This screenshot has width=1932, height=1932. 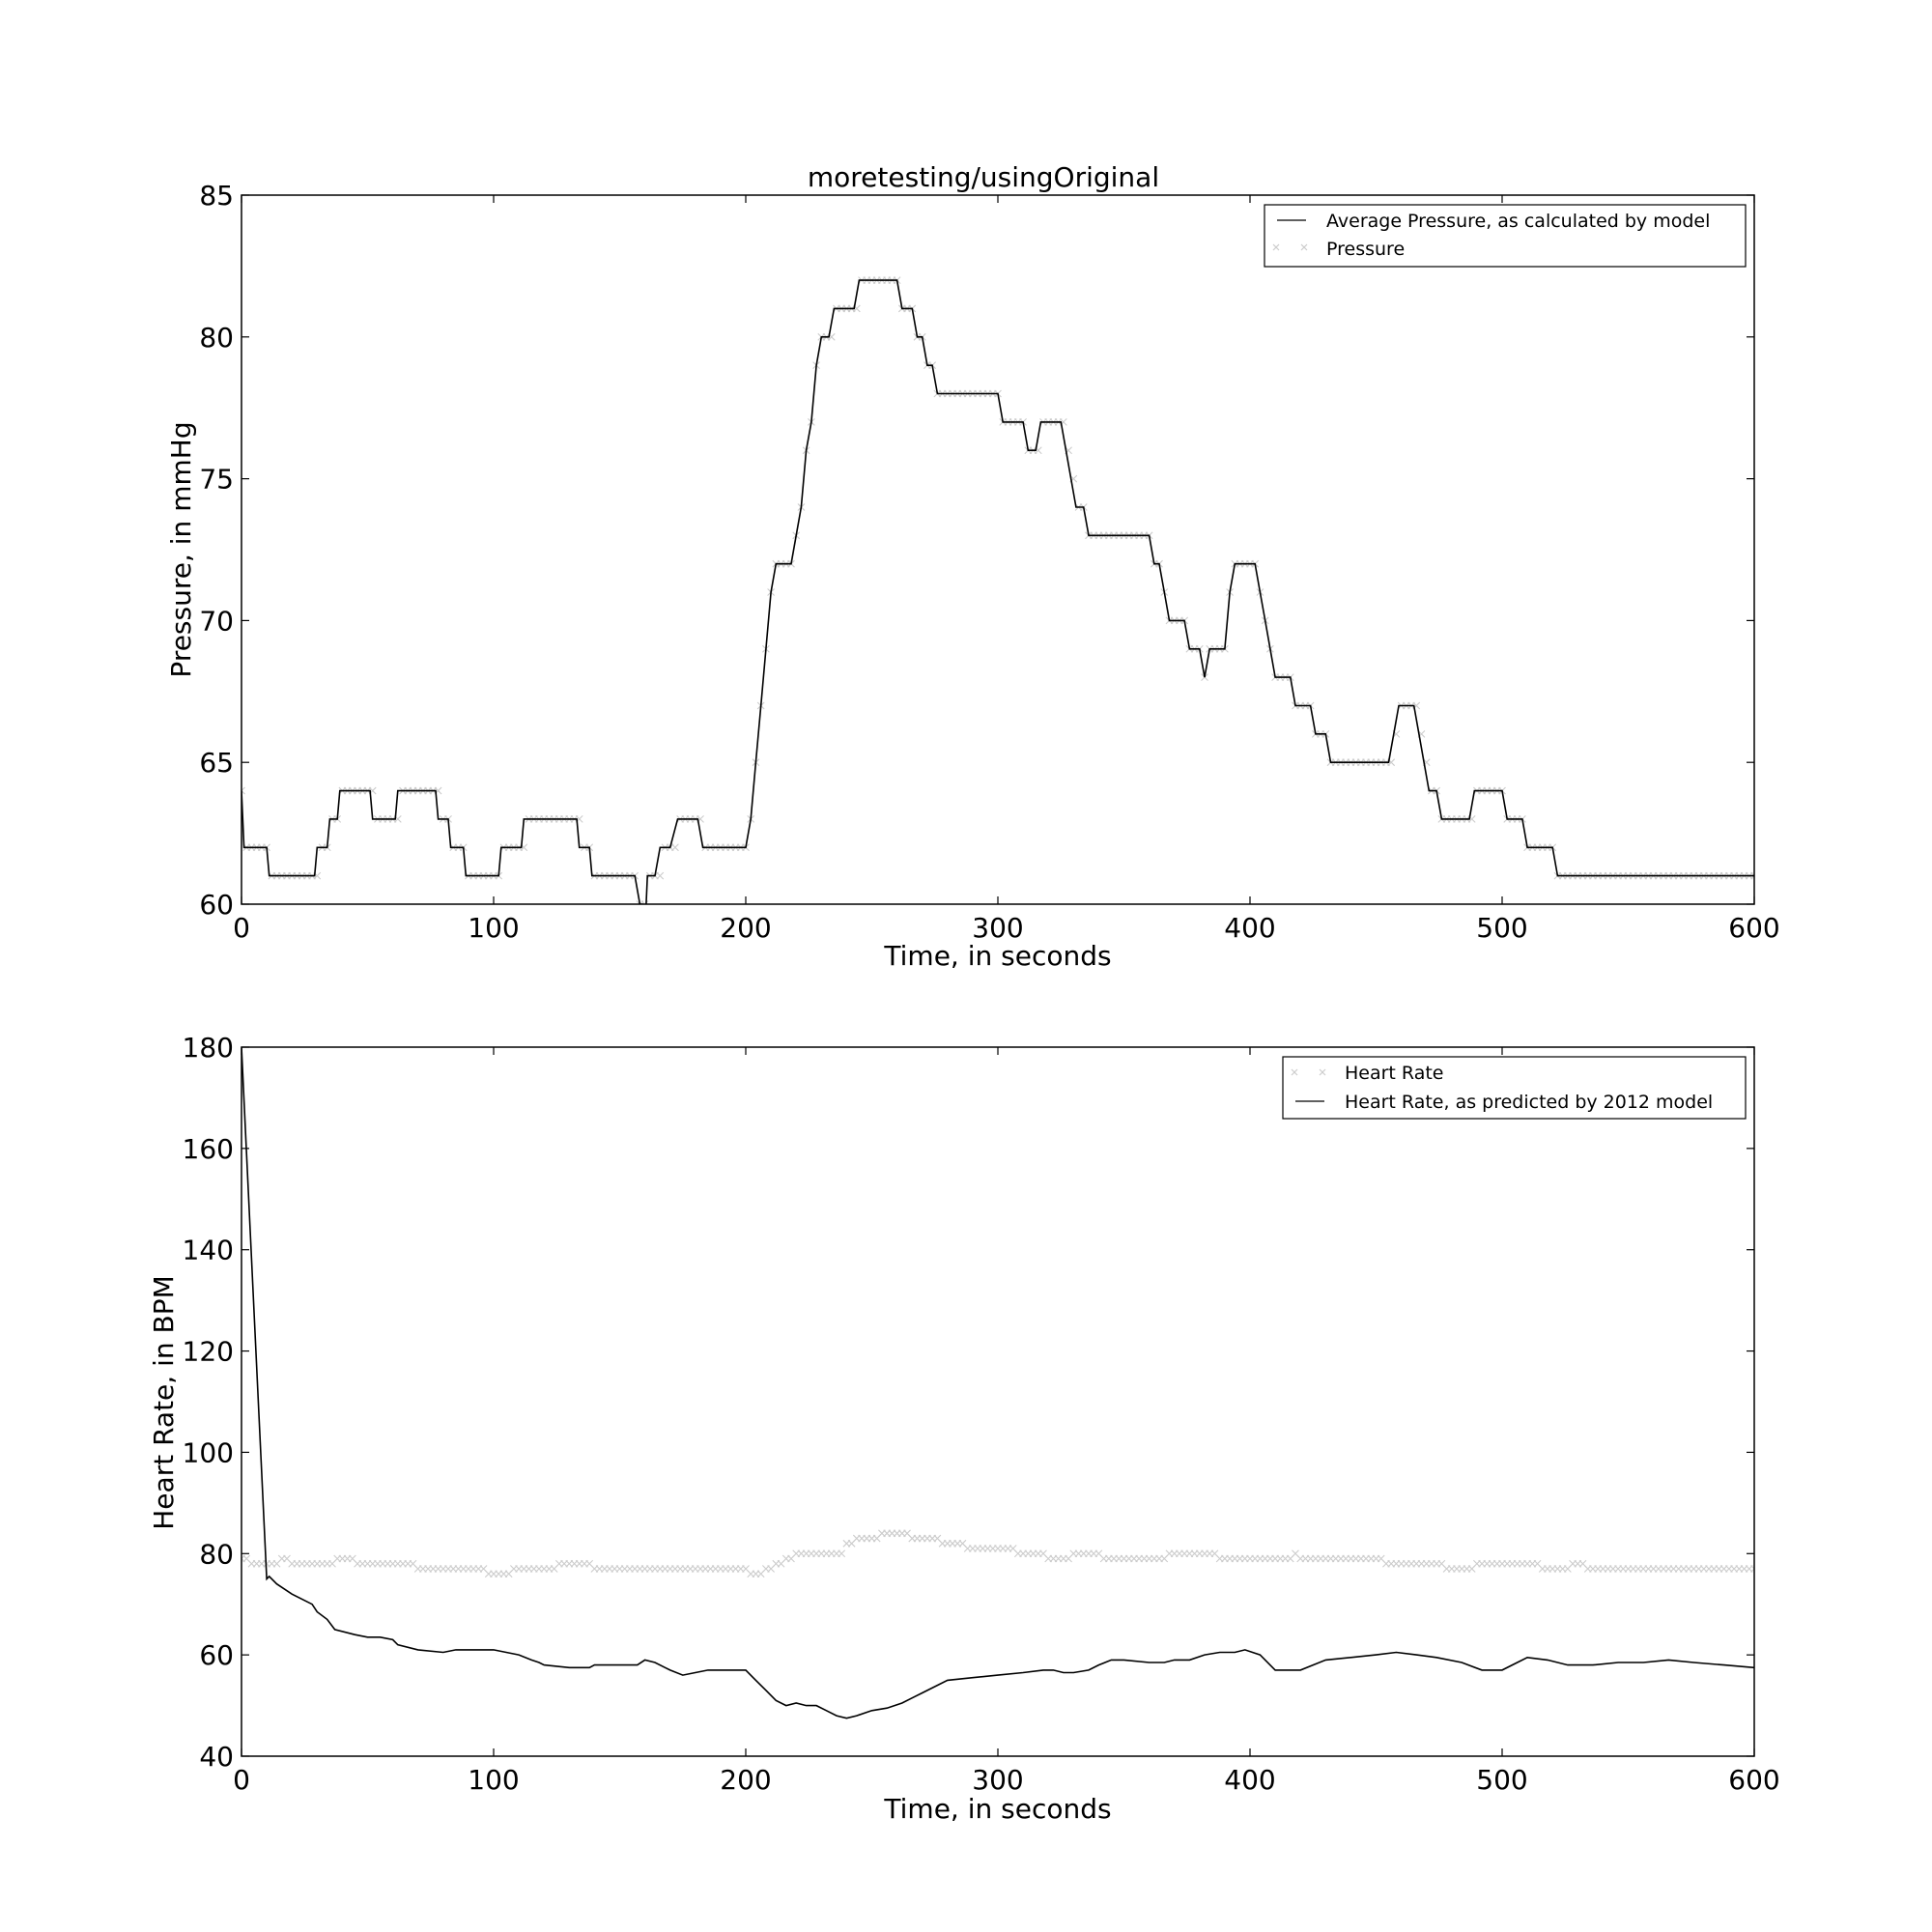 I want to click on heart-rate-markers-series, so click(x=998, y=1553).